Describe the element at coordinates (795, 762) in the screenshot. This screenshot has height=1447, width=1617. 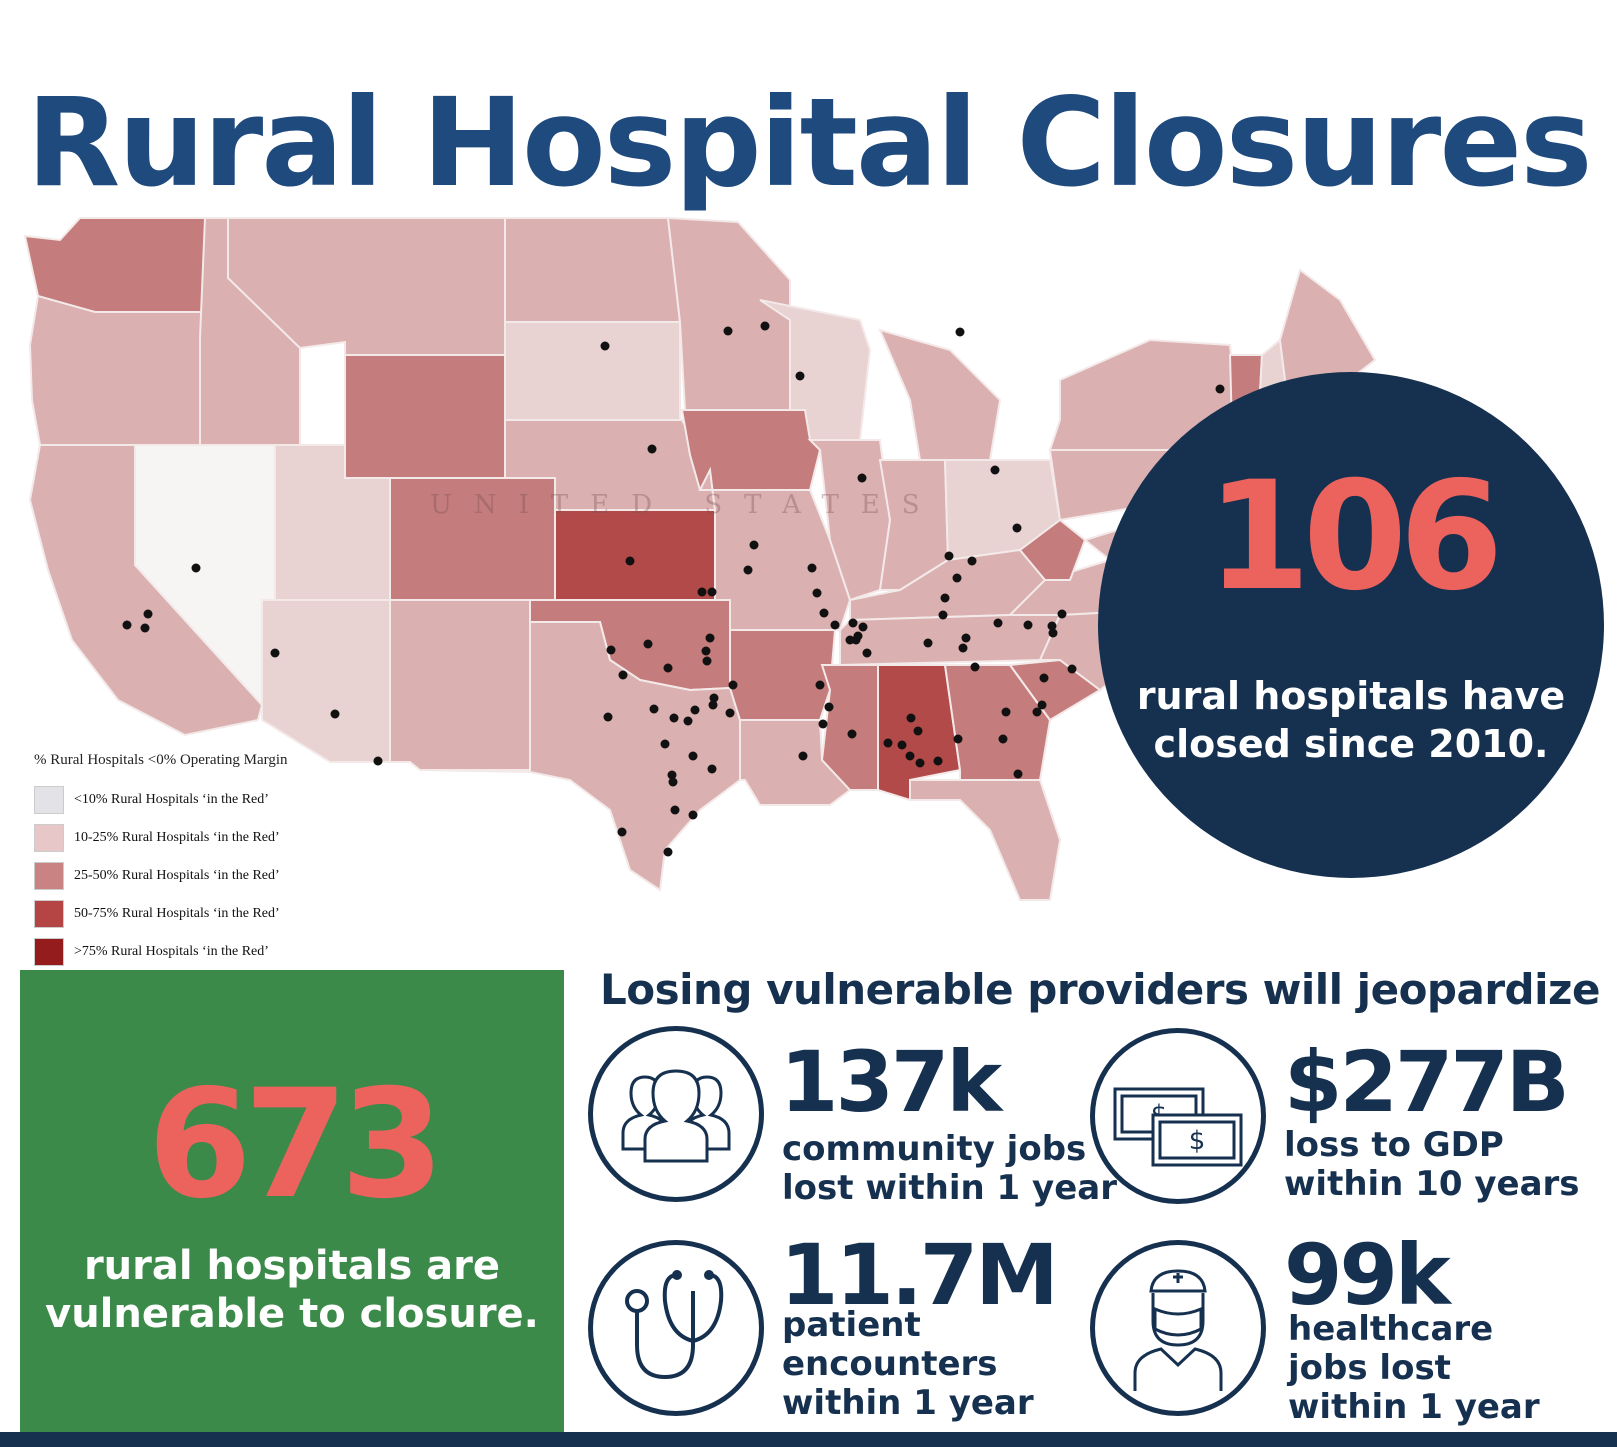
I see `state-la` at that location.